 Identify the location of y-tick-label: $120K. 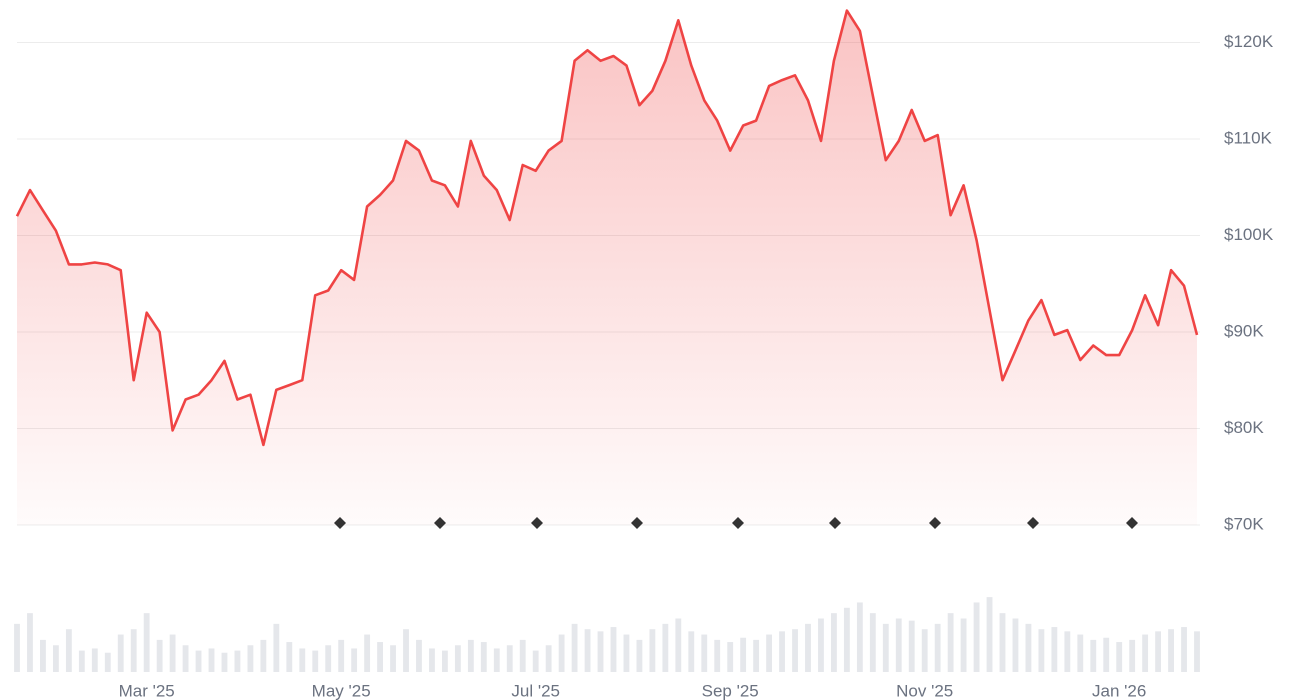
(1249, 41).